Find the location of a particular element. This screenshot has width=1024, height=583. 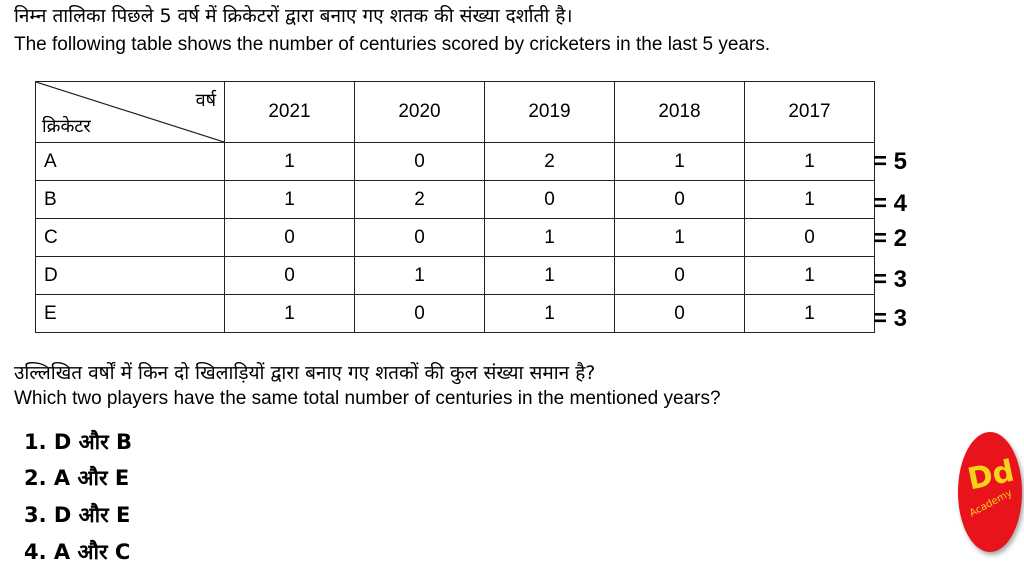

table-row: D 0 1 1 0 1 is located at coordinates (455, 275).